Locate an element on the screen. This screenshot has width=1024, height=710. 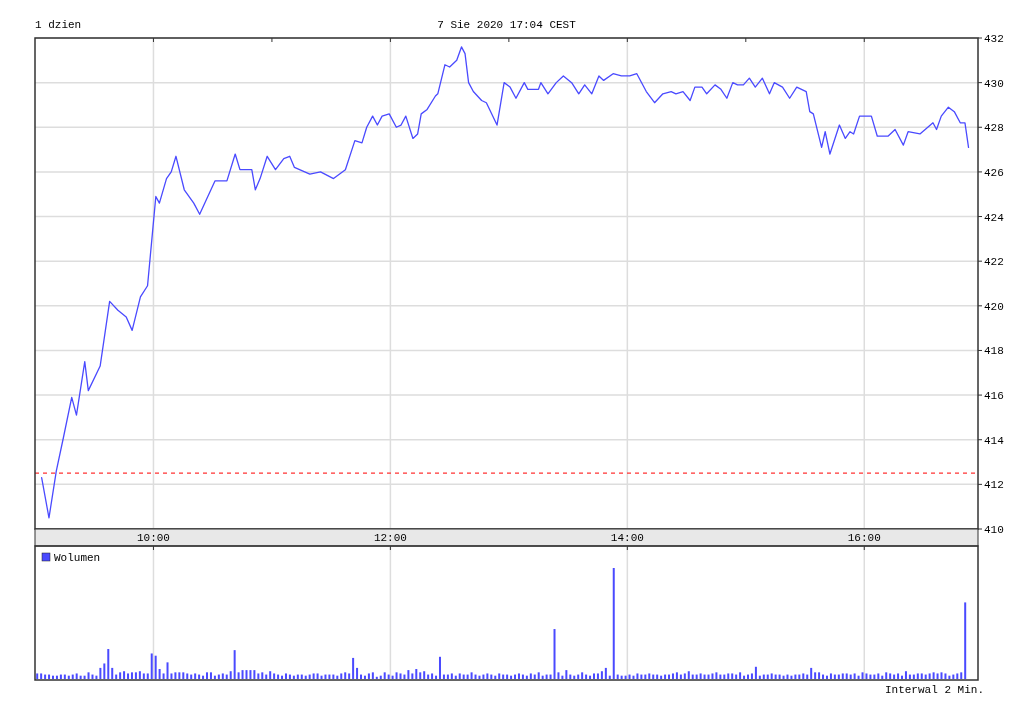
y-tick-label: 430 is located at coordinates (994, 83).